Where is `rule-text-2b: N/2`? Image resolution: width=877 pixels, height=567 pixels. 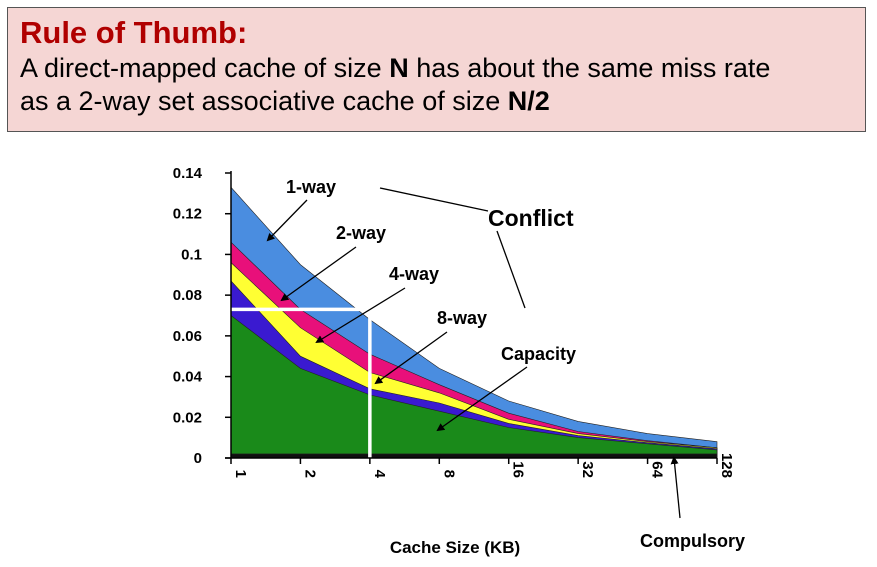
rule-text-2b: N/2 is located at coordinates (528, 101).